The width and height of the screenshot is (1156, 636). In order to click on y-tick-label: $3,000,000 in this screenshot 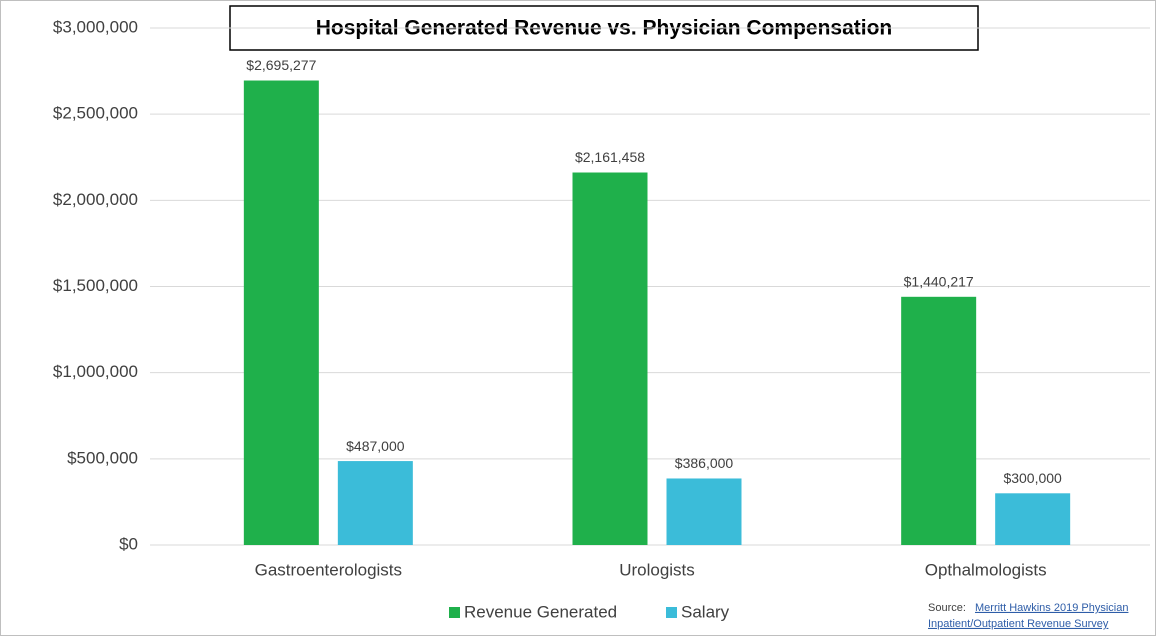, I will do `click(95, 26)`.